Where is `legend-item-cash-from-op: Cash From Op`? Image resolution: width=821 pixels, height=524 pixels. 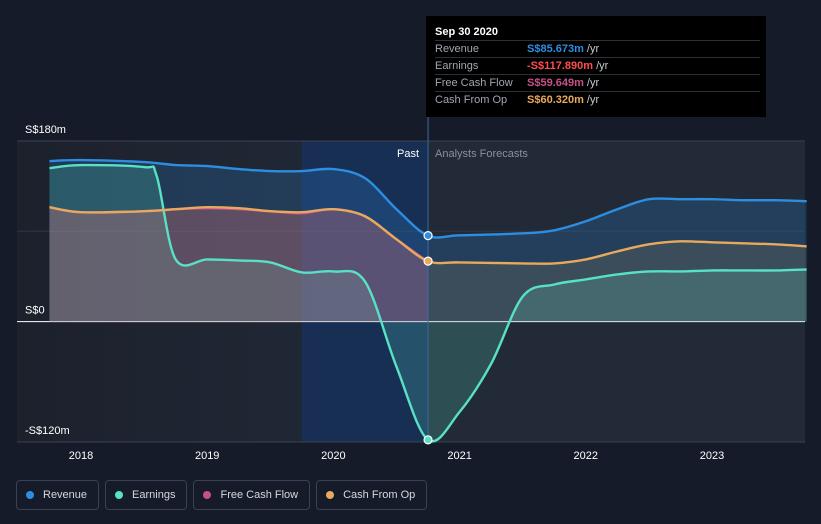
legend-item-cash-from-op: Cash From Op is located at coordinates (372, 495).